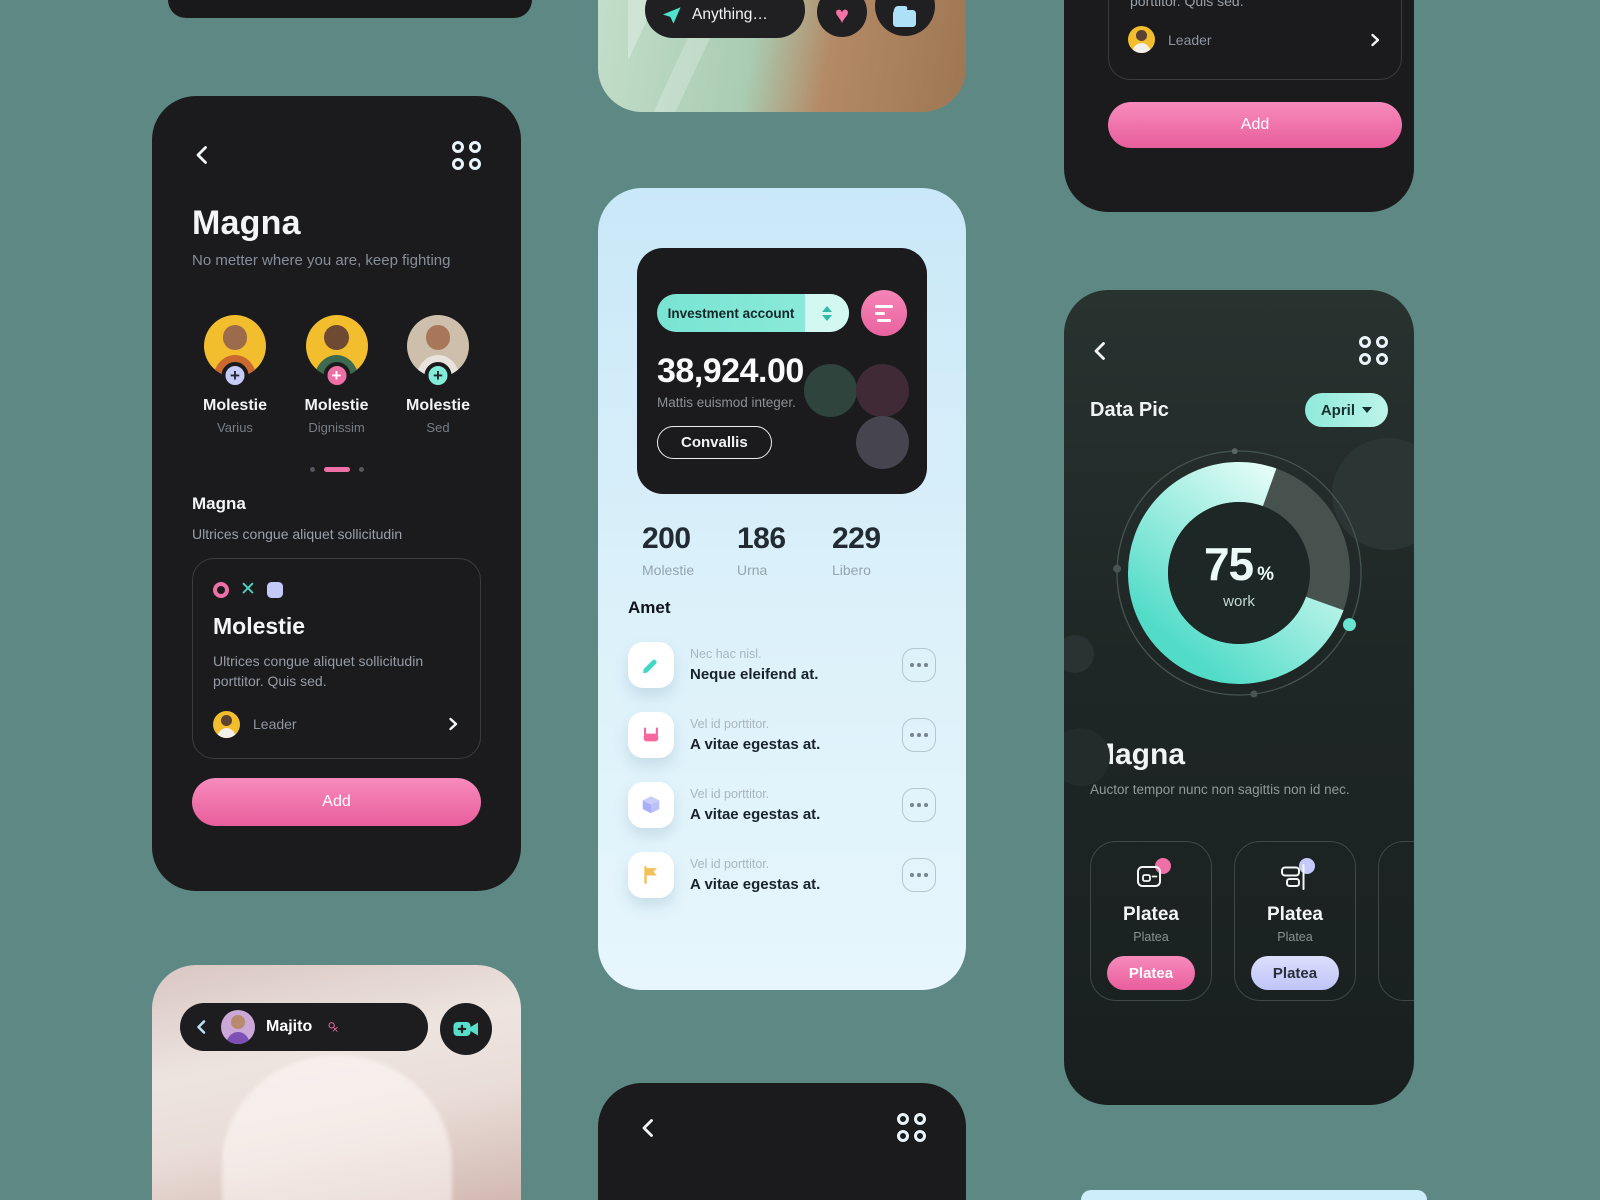 The width and height of the screenshot is (1600, 1200). What do you see at coordinates (782, 1141) in the screenshot?
I see `dark-bottom-screen` at bounding box center [782, 1141].